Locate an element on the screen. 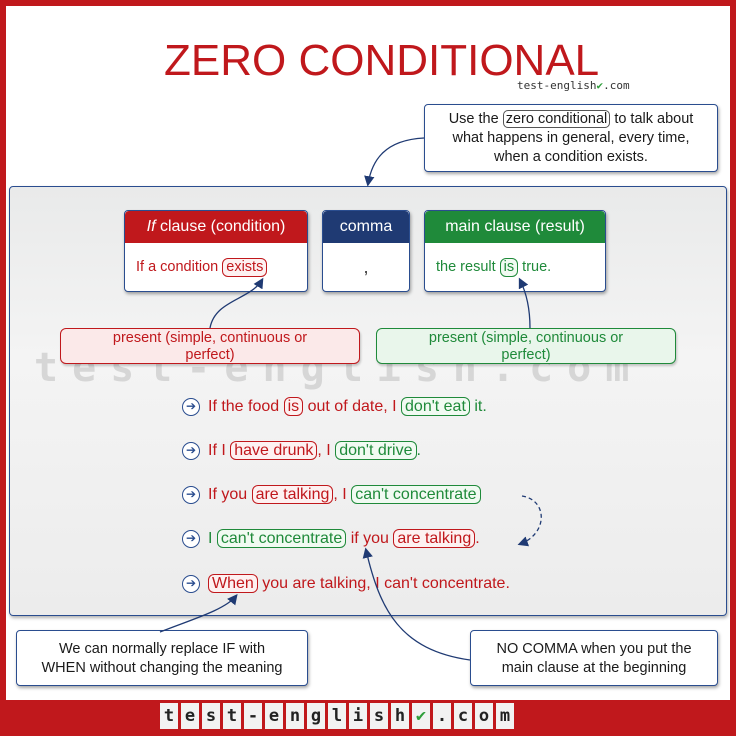 This screenshot has height=736, width=736. is-tag: is is located at coordinates (509, 267).